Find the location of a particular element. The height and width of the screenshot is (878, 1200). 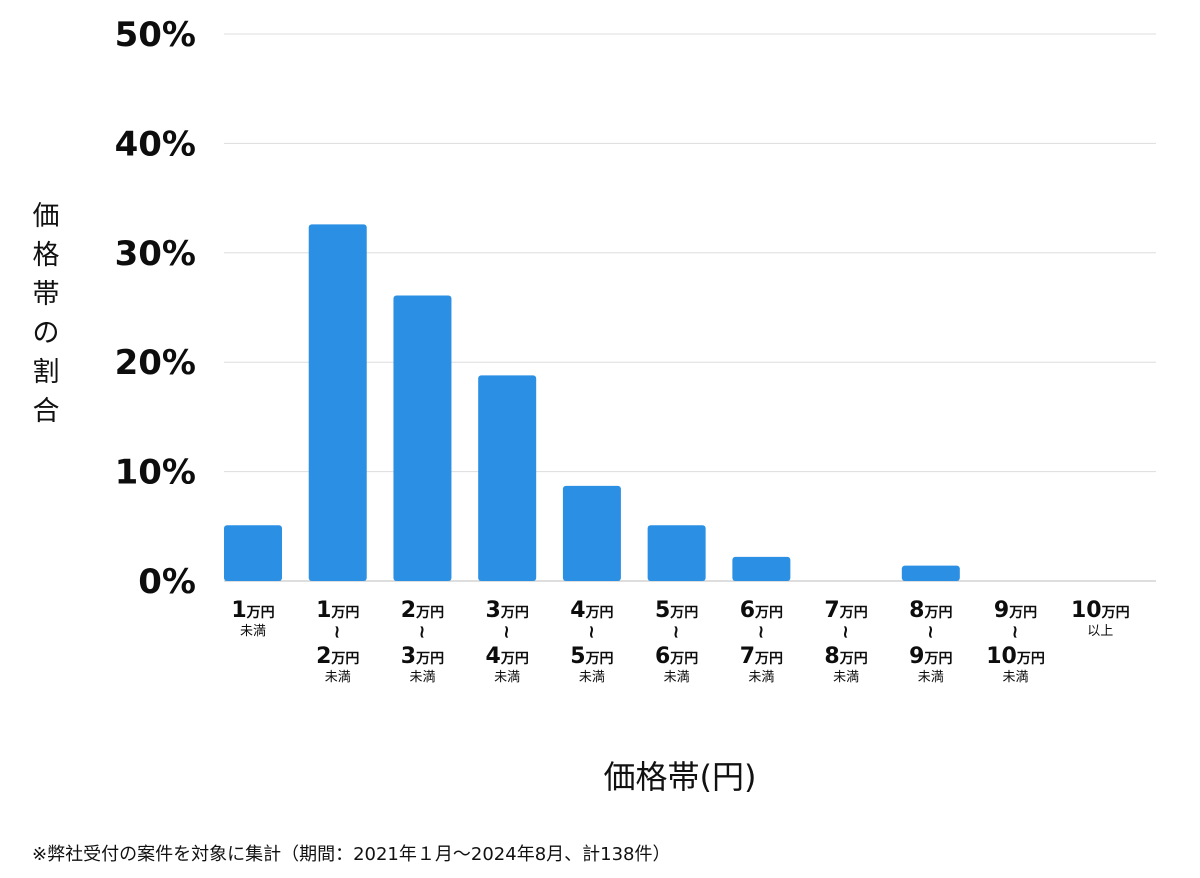

y-axis-title-char: 合 is located at coordinates (46, 411).